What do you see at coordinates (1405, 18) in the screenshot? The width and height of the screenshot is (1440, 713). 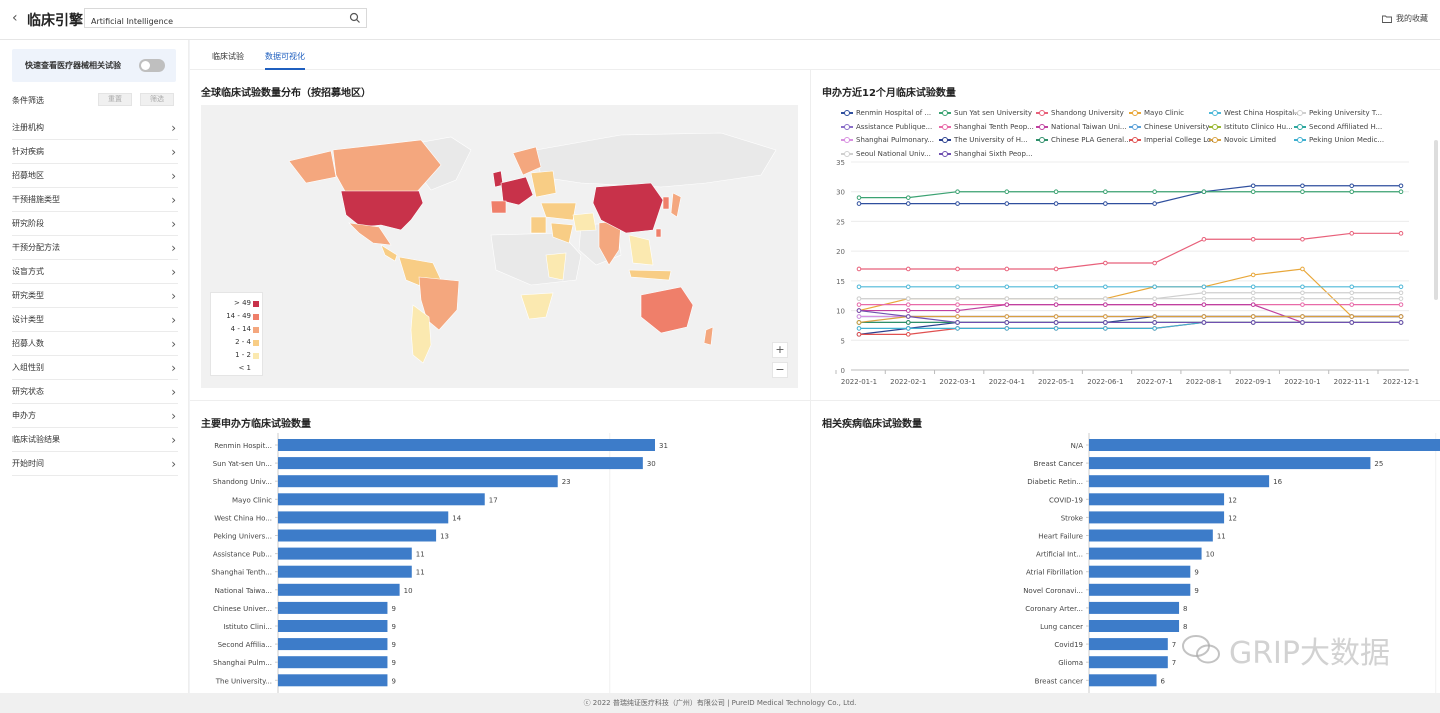 I see `favorites-button: 我的收藏` at bounding box center [1405, 18].